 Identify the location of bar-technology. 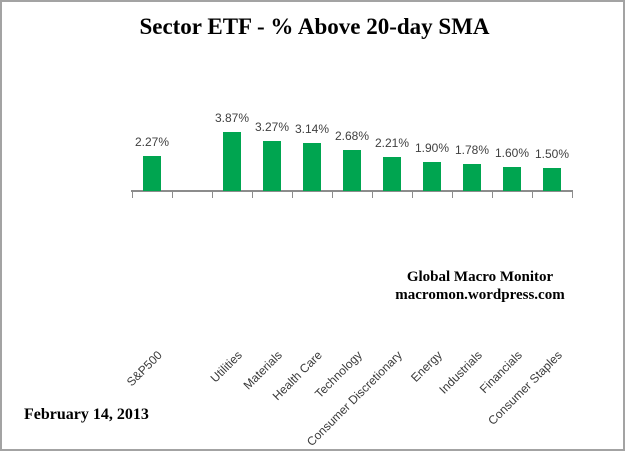
(352, 170).